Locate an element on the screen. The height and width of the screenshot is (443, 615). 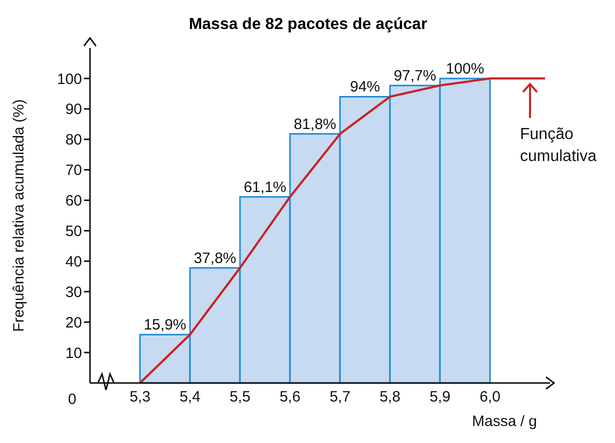
x-tick-label: 5,5 is located at coordinates (240, 397).